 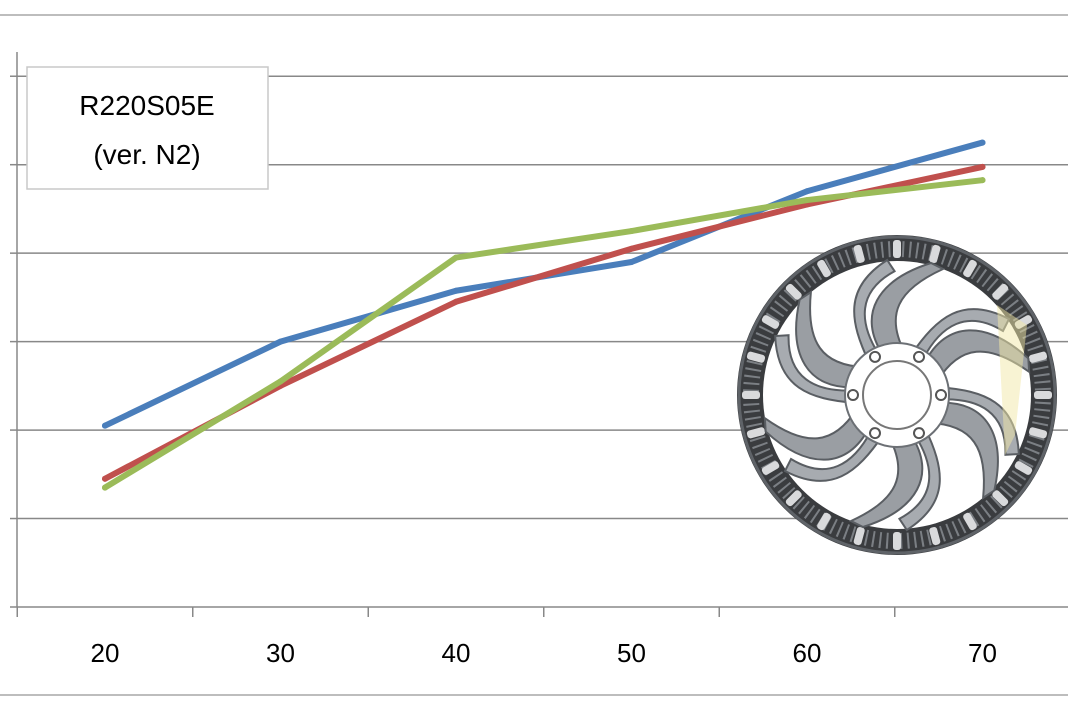 What do you see at coordinates (146, 154) in the screenshot?
I see `annotation-line-2: (ver. N2)` at bounding box center [146, 154].